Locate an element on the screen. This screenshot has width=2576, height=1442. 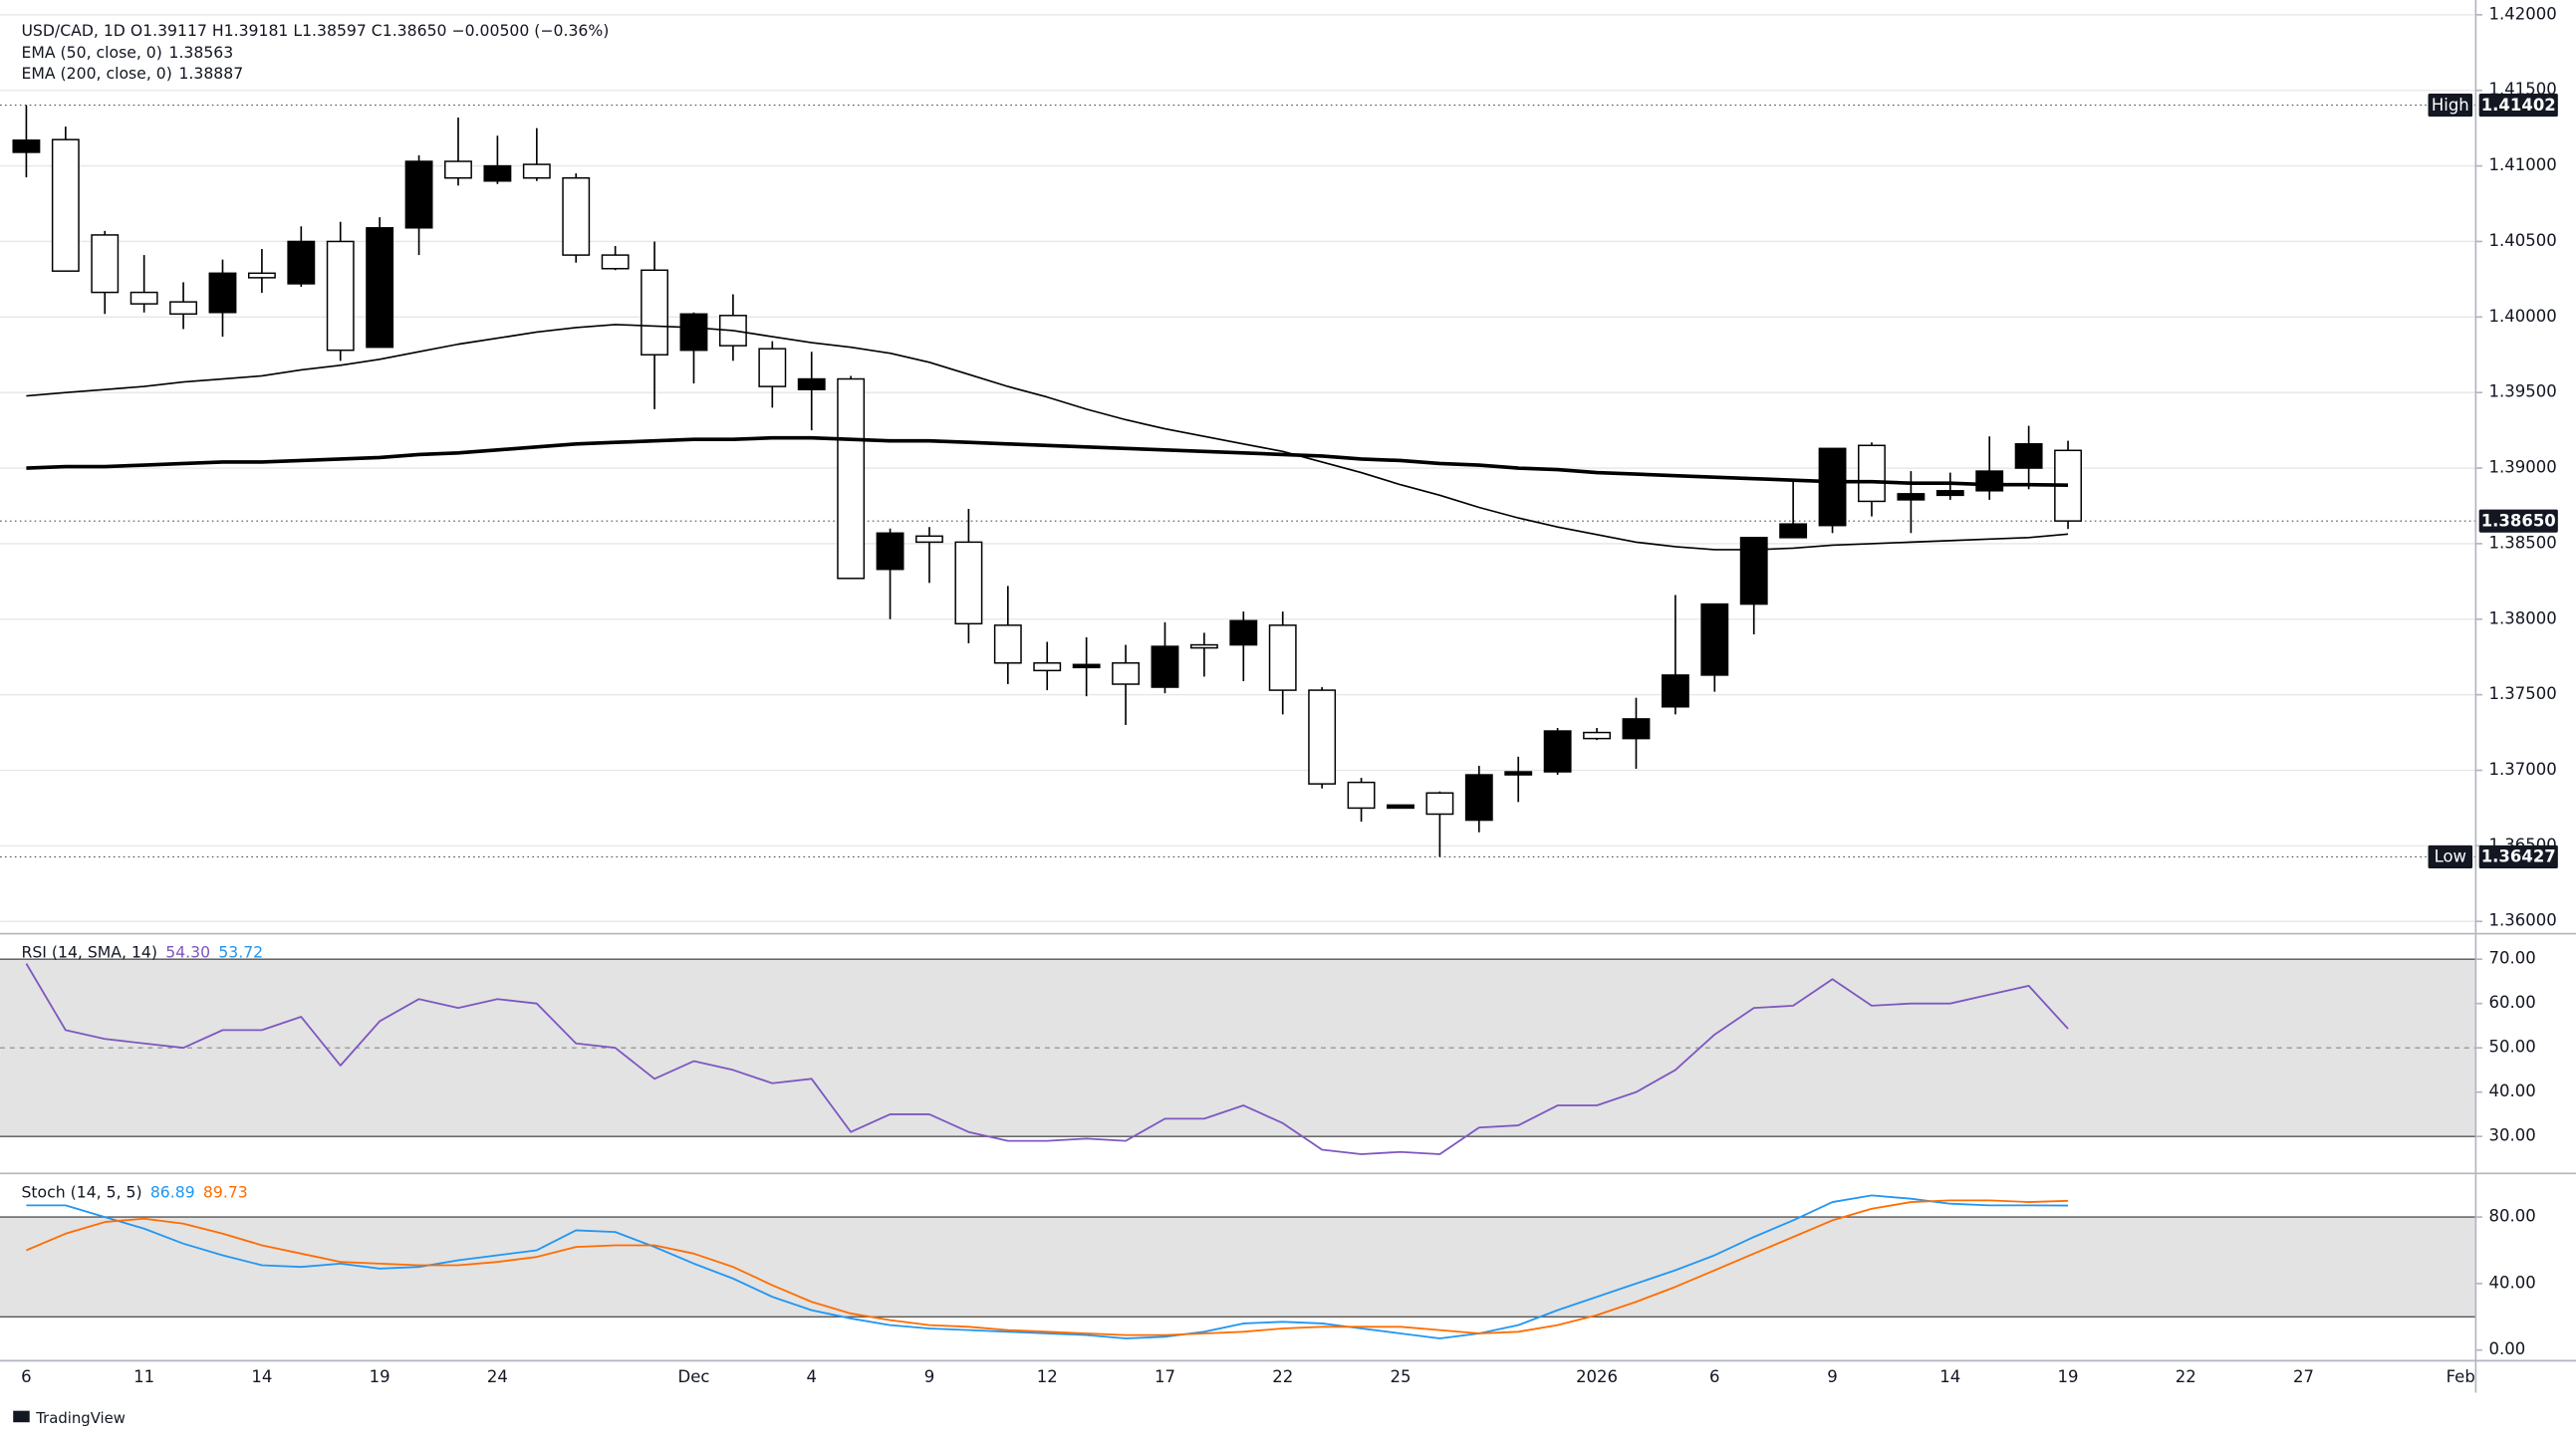
panel-name: RSI (14, SMA, 14) is located at coordinates (89, 951).